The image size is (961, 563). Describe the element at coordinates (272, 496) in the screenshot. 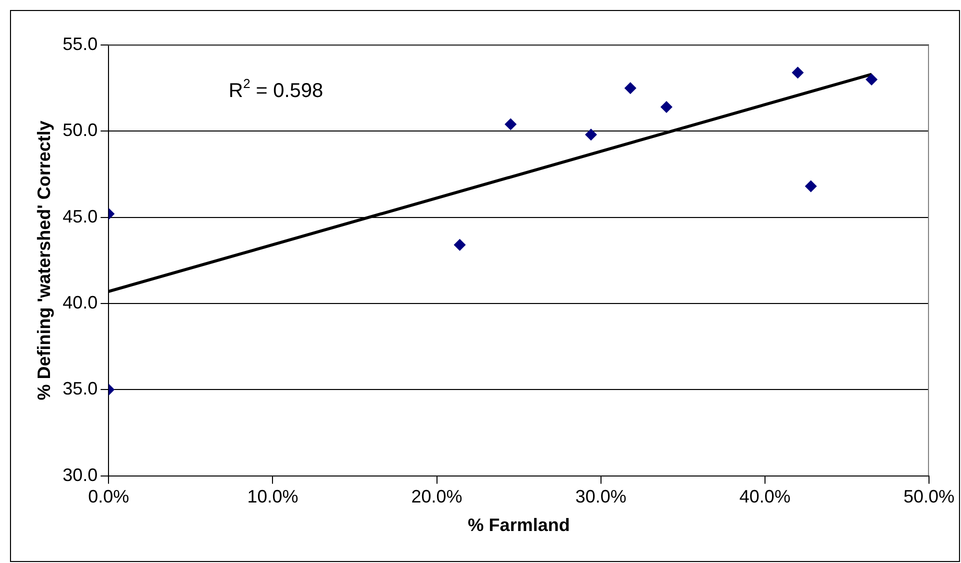

I see `x-tick-label: 10.0%` at that location.